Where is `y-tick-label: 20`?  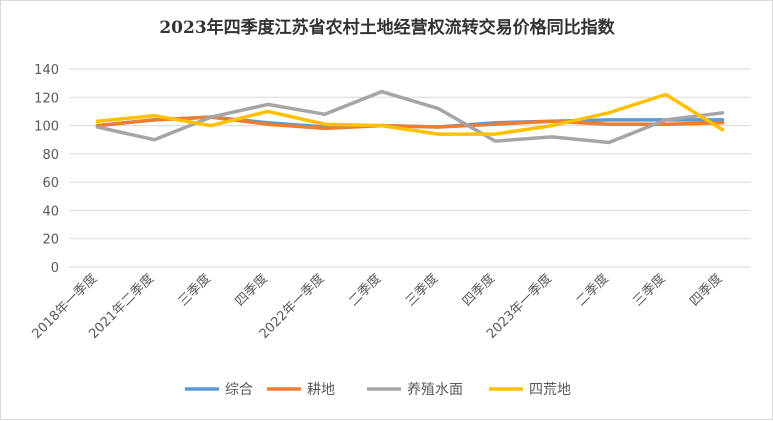 y-tick-label: 20 is located at coordinates (50, 240).